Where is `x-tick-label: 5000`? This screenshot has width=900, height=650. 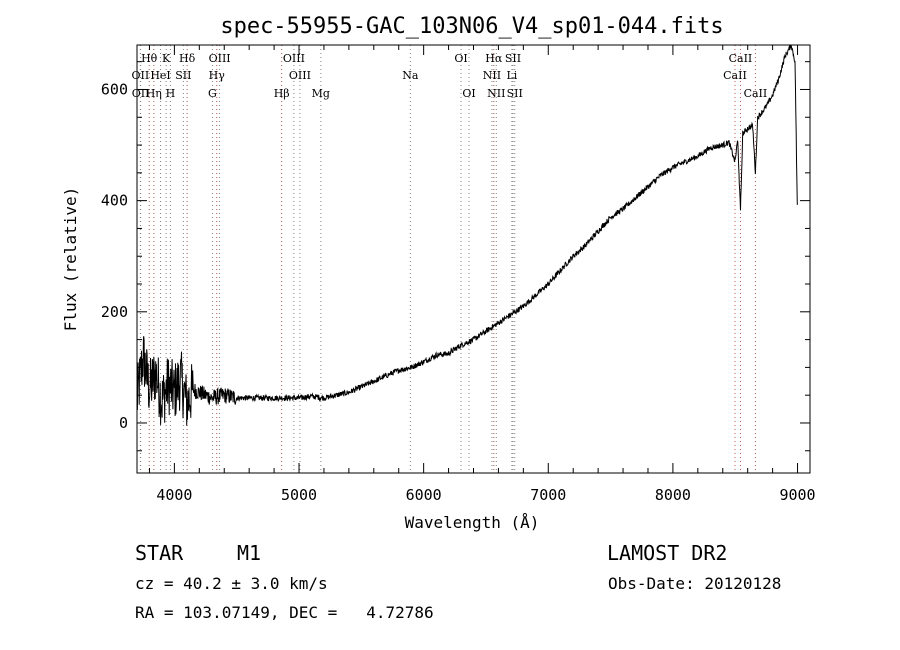 x-tick-label: 5000 is located at coordinates (299, 495).